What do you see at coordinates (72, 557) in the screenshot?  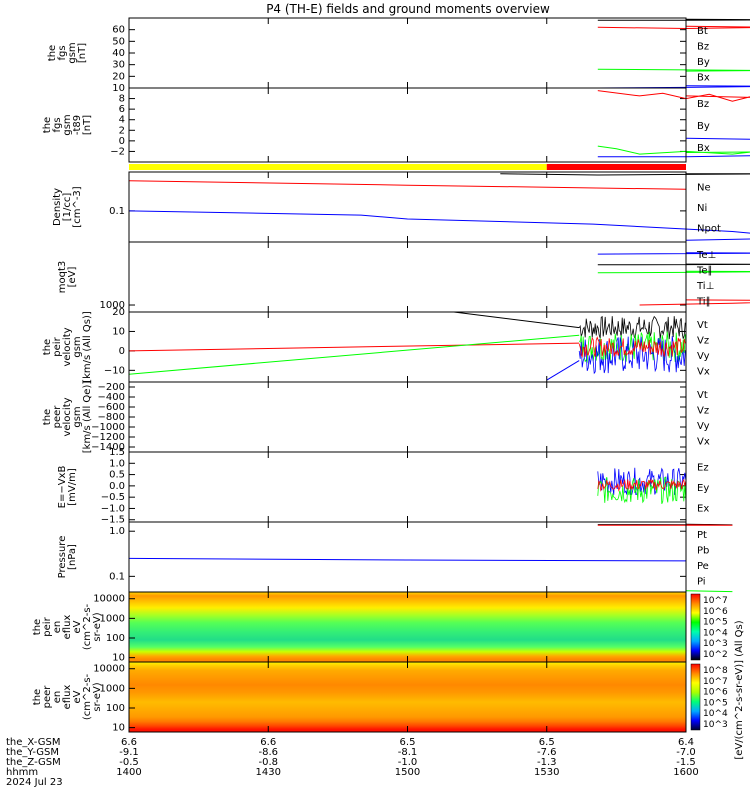 I see `y-label-line: [nPa]` at bounding box center [72, 557].